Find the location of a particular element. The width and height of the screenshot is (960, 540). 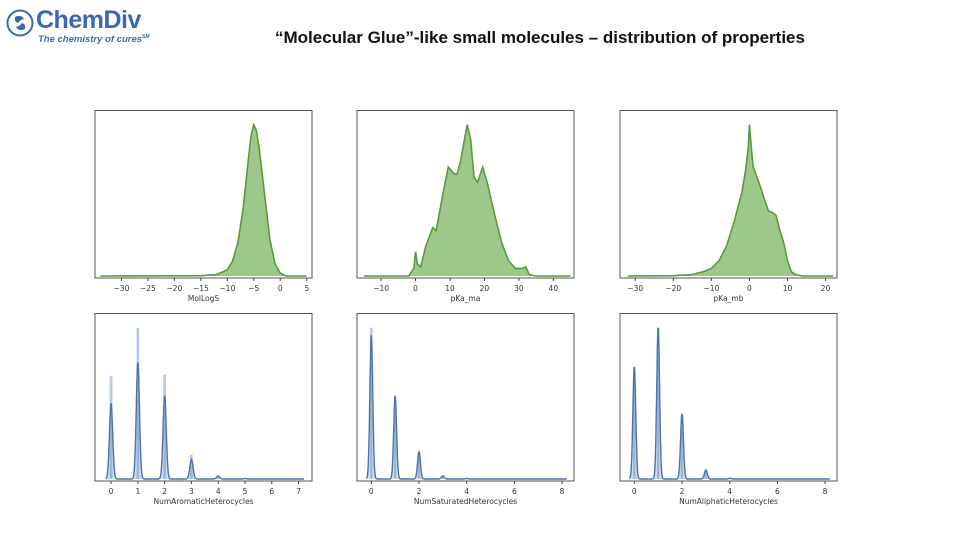

x-tick-label: 40 is located at coordinates (554, 288).